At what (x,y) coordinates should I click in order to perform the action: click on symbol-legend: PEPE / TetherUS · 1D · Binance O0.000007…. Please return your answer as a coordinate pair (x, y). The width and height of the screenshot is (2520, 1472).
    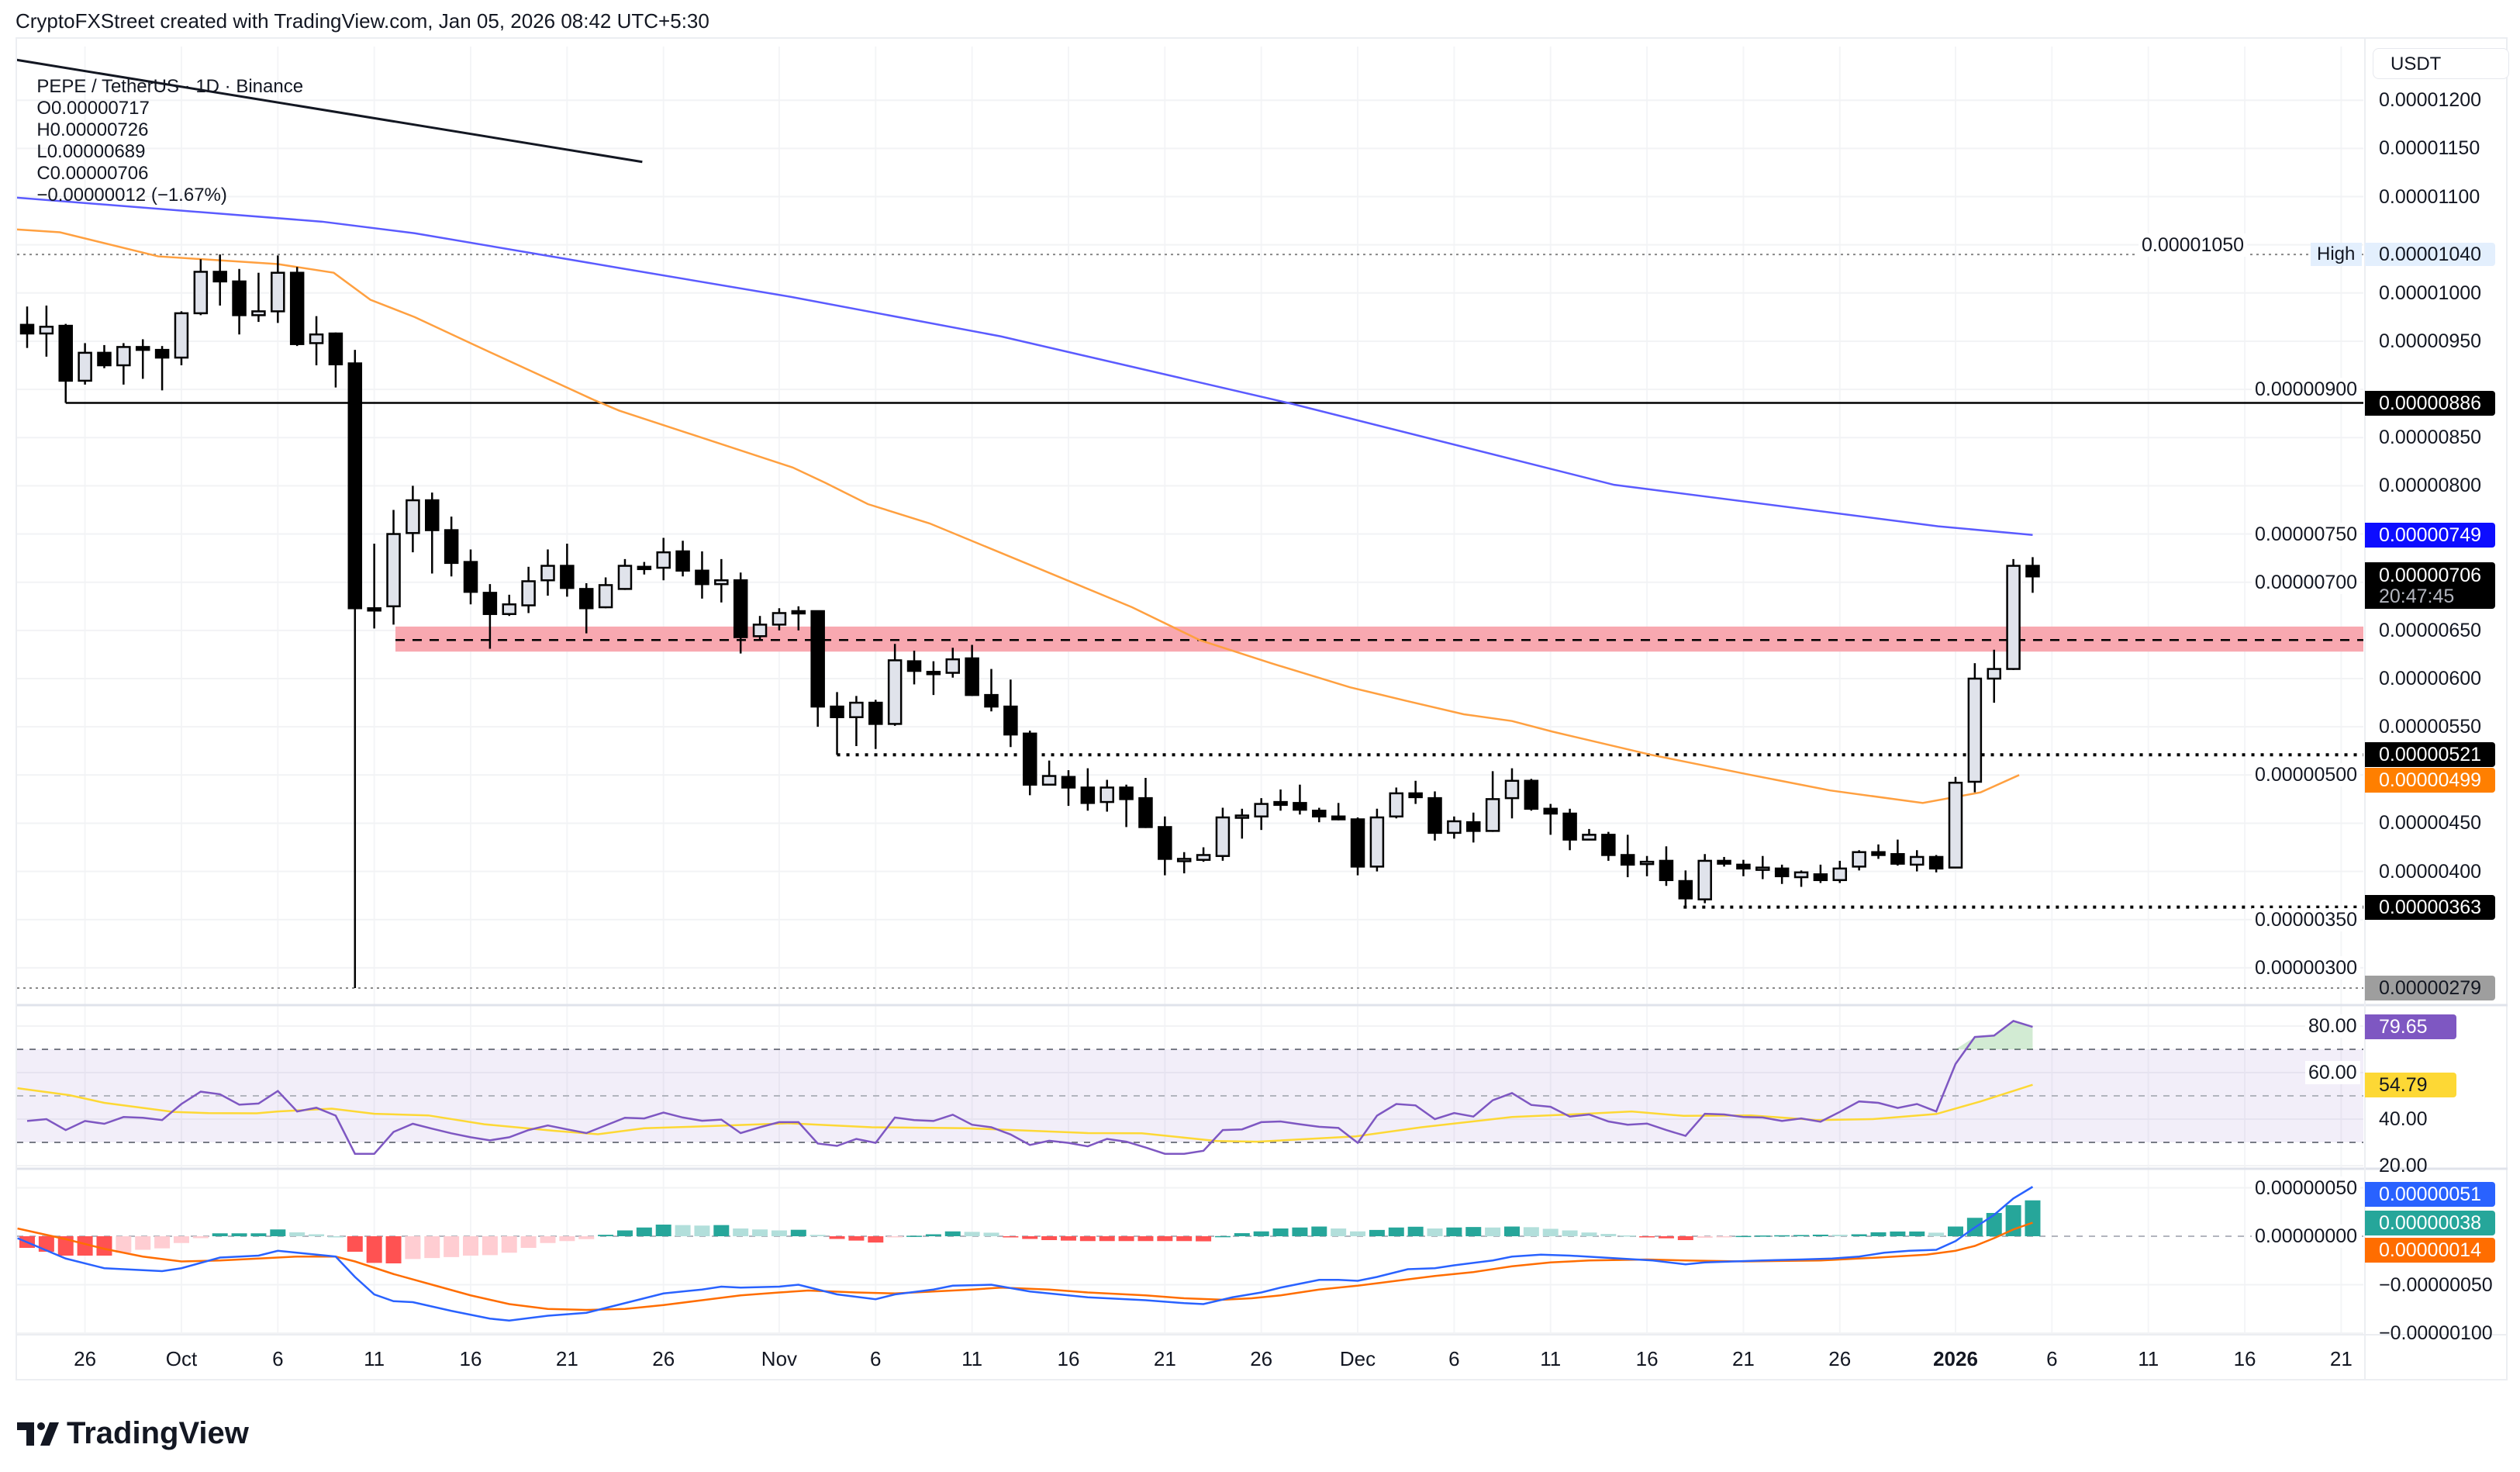
    Looking at the image, I should click on (169, 130).